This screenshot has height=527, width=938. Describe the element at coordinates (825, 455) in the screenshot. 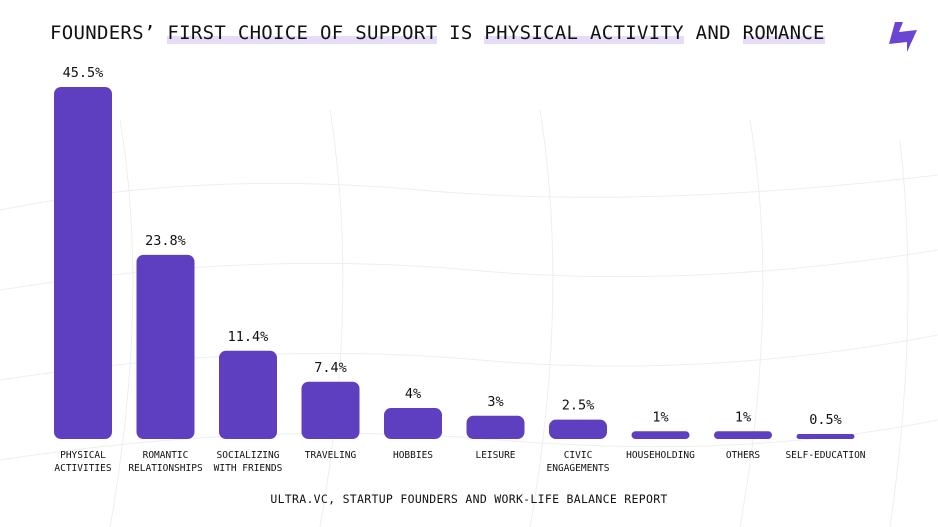

I see `category-label-9-line-0: SELF-EDUCATION` at that location.